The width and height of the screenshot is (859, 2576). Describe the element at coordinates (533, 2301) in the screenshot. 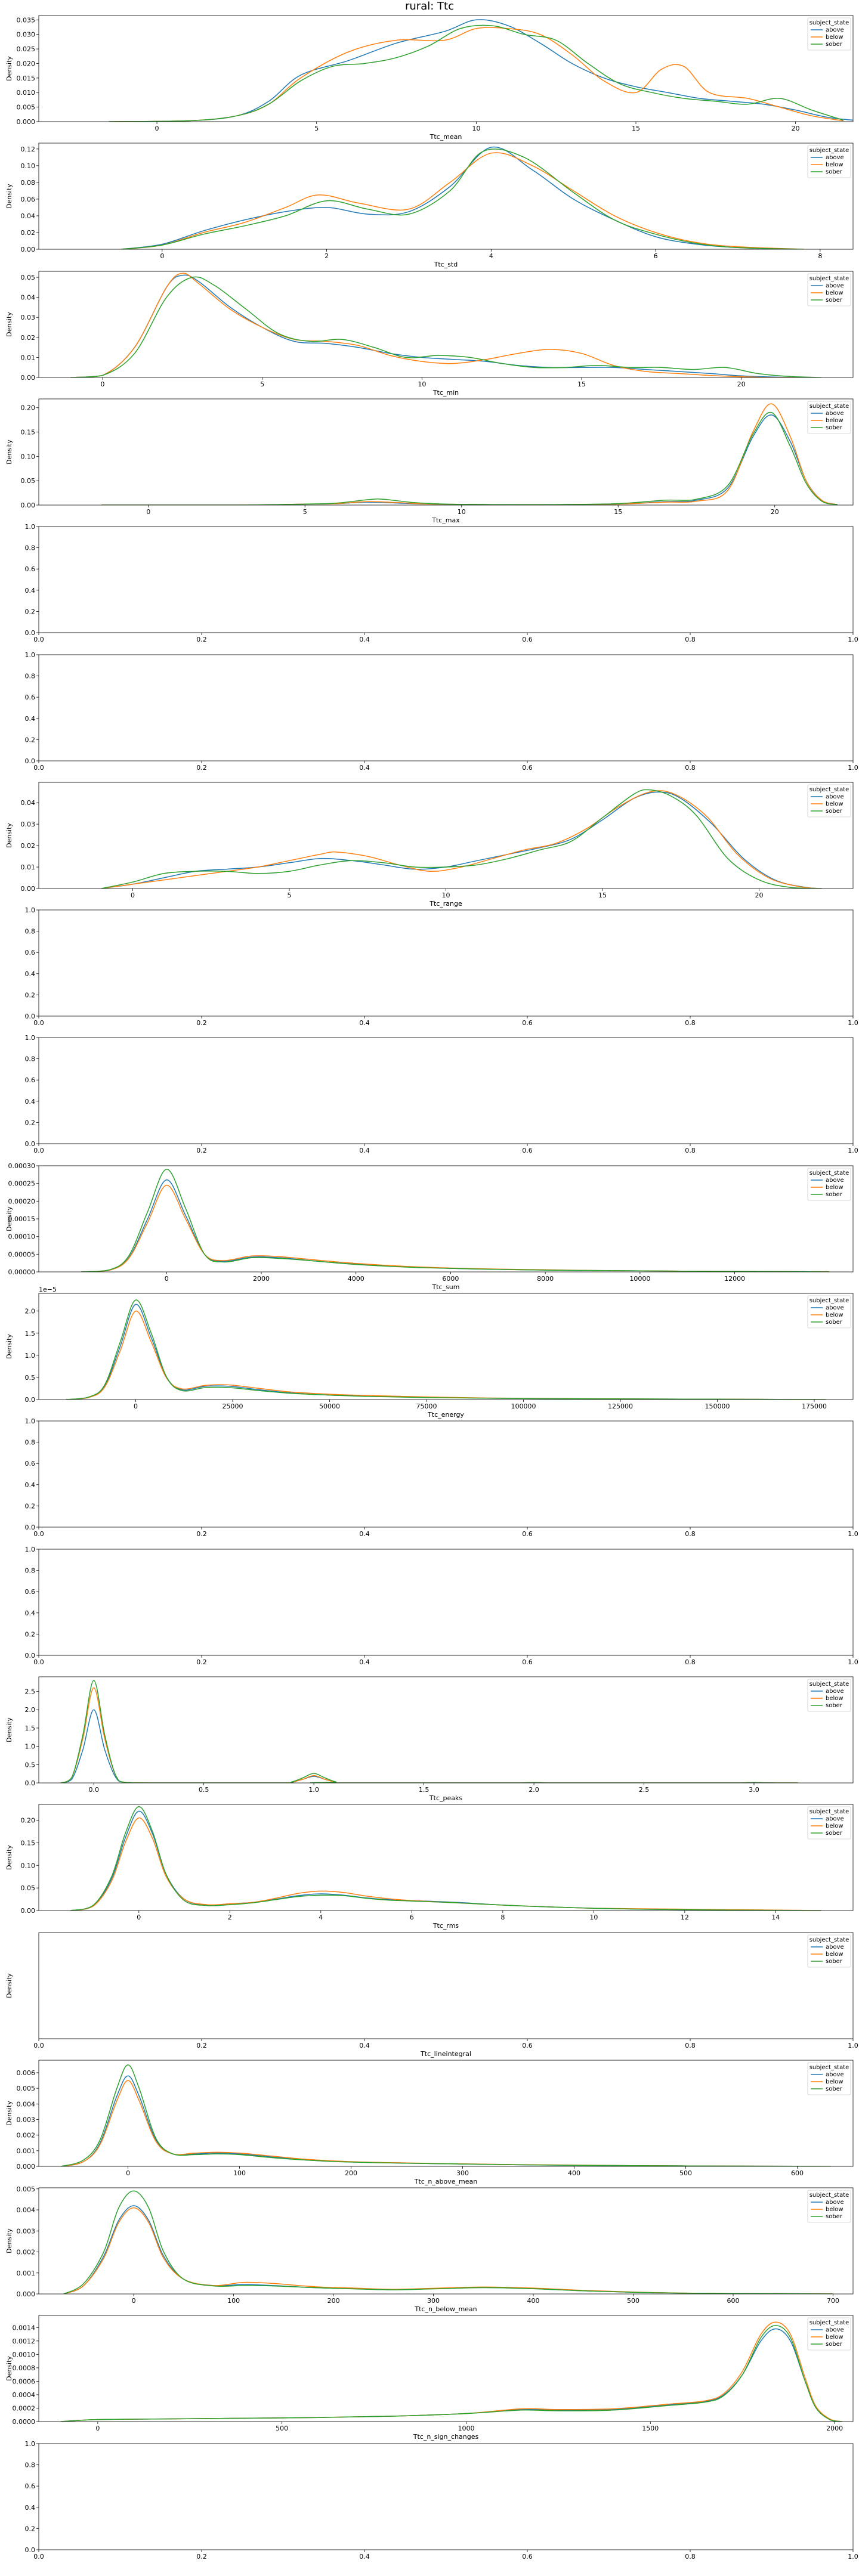

I see `x-tick-label: 400` at that location.